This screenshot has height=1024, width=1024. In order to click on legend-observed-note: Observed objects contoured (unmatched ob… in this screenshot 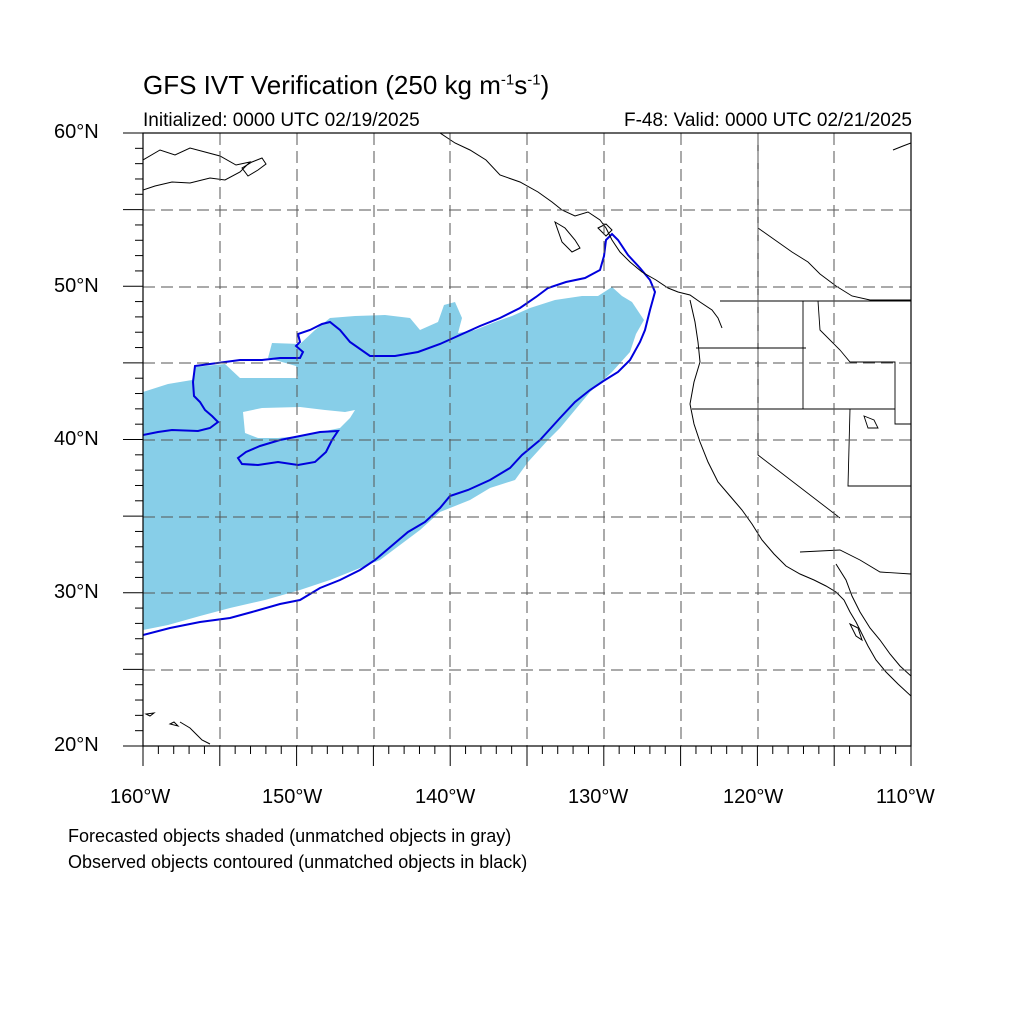, I will do `click(298, 862)`.